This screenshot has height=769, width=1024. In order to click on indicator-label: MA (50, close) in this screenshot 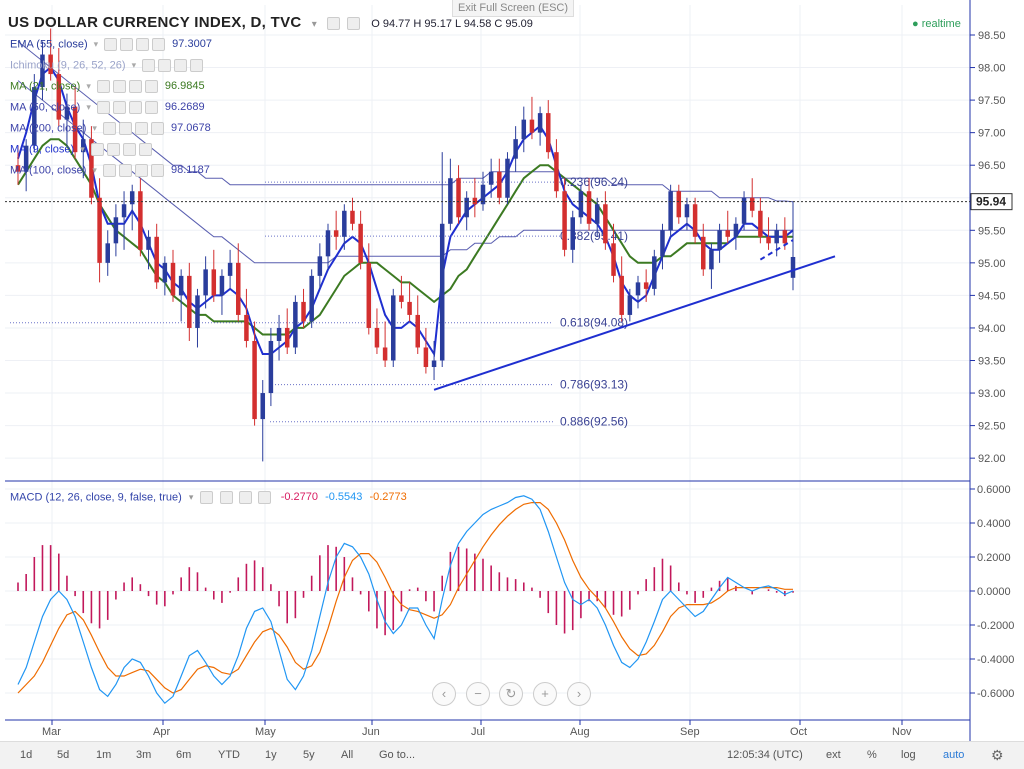, I will do `click(45, 107)`.